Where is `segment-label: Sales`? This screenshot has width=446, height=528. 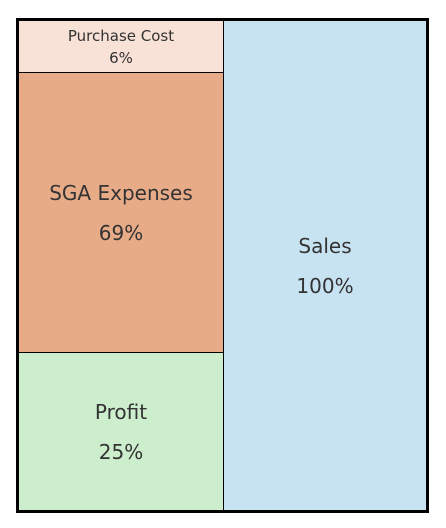 segment-label: Sales is located at coordinates (325, 245).